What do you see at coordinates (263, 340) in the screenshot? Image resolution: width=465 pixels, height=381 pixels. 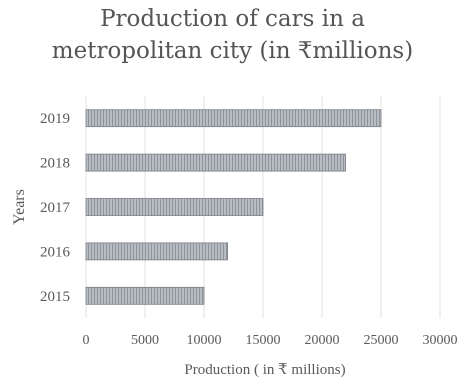 I see `x-tick-label-15000: 15000` at bounding box center [263, 340].